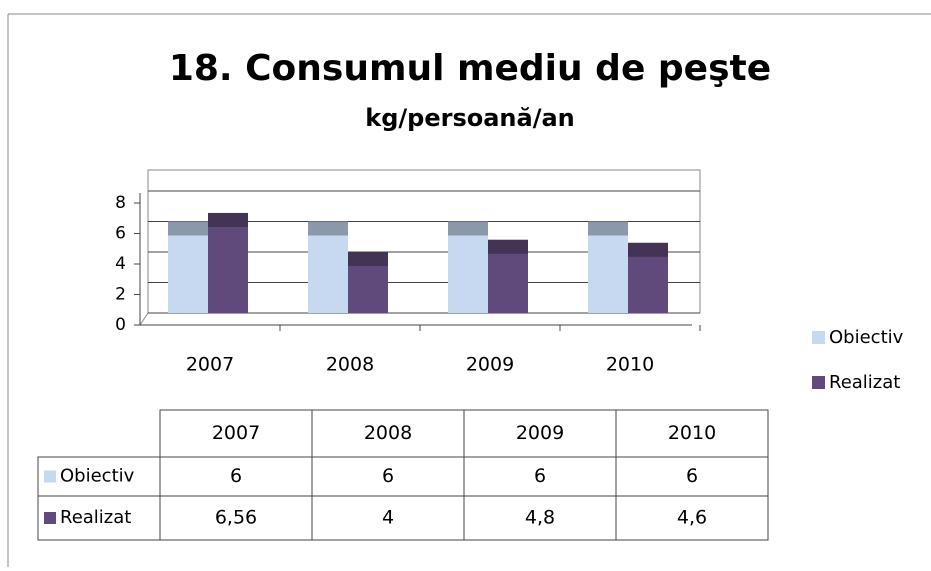 Image resolution: width=931 pixels, height=571 pixels. Describe the element at coordinates (388, 518) in the screenshot. I see `table-cell: 4` at that location.